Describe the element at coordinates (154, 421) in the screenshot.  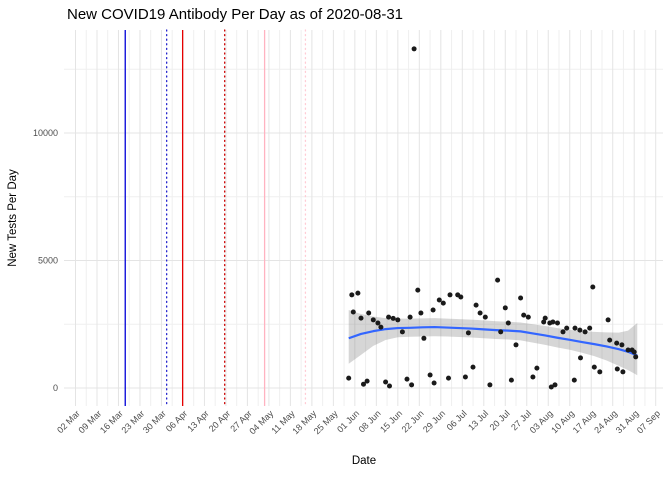
I see `tick-label: 30 Mar` at that location.